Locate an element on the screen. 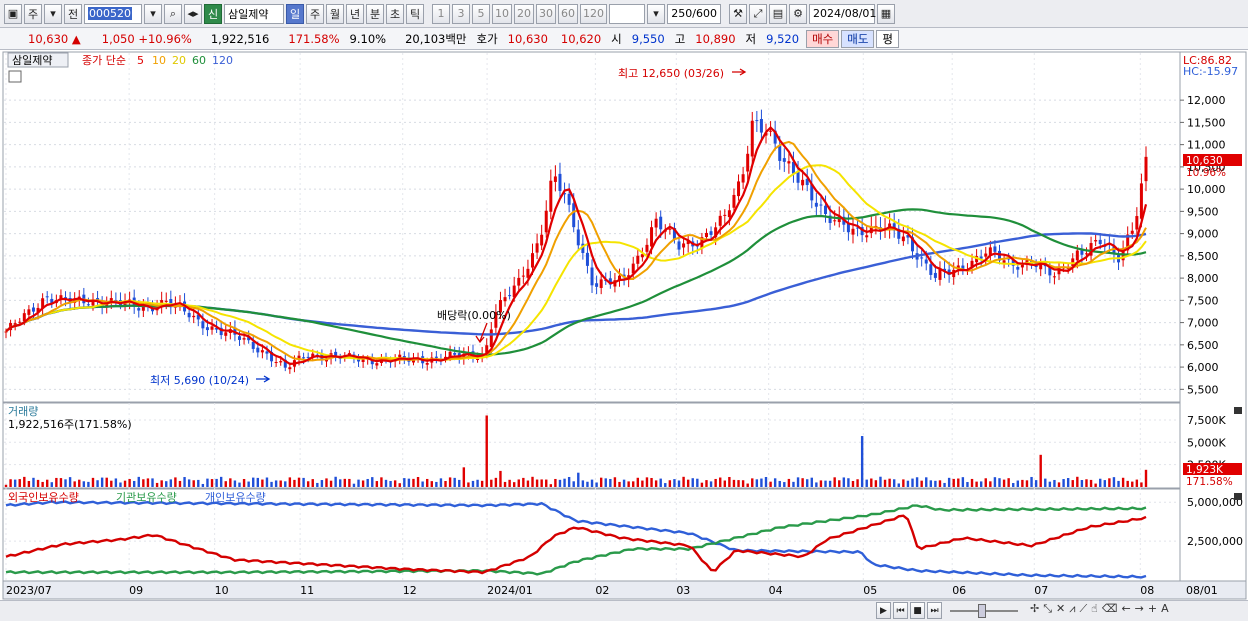 The width and height of the screenshot is (1248, 621). x-axis-label: 2023/07 is located at coordinates (29, 590).